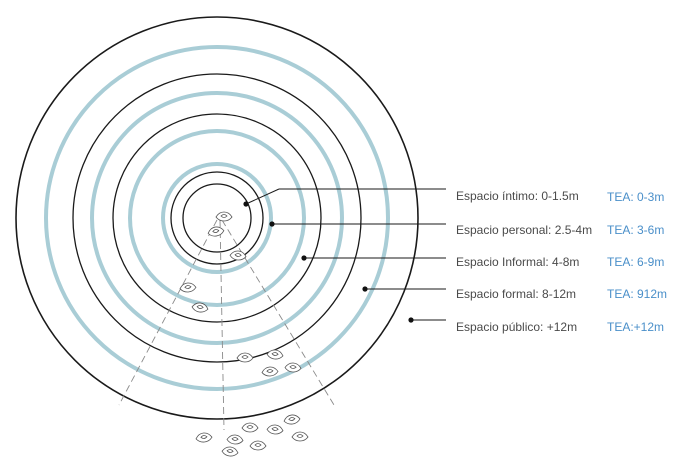 The image size is (682, 462). Describe the element at coordinates (244, 334) in the screenshot. I see `people-group` at that location.